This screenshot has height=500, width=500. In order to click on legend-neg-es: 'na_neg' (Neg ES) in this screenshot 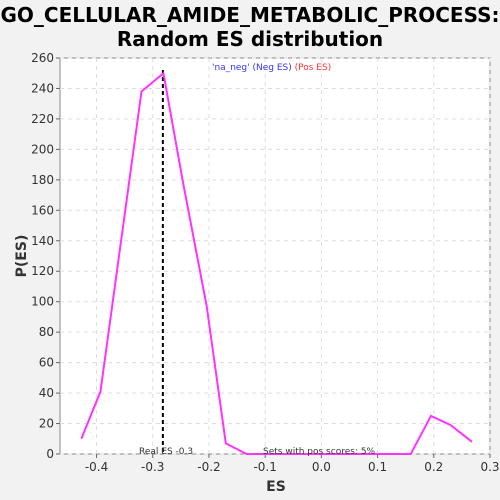, I will do `click(252, 68)`.